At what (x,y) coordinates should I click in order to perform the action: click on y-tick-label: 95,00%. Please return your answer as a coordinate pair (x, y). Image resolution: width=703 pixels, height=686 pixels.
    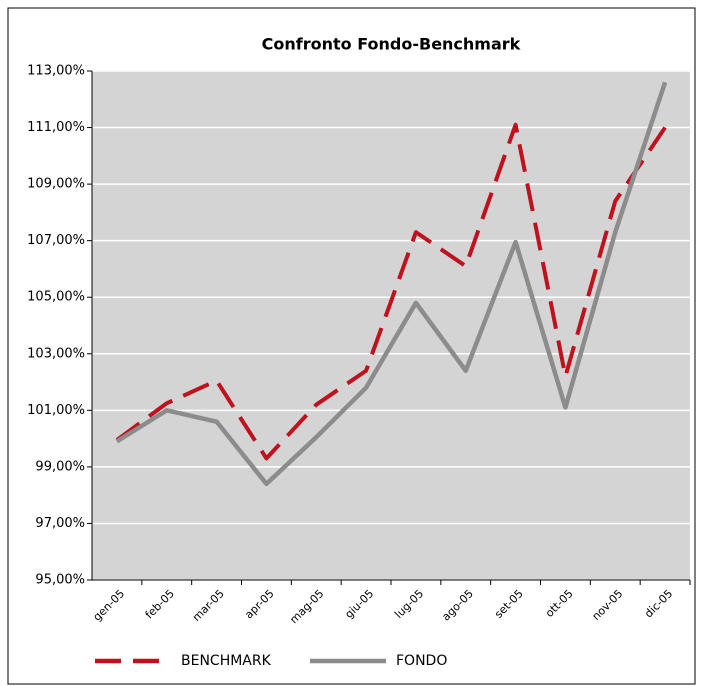
    Looking at the image, I should click on (60, 580).